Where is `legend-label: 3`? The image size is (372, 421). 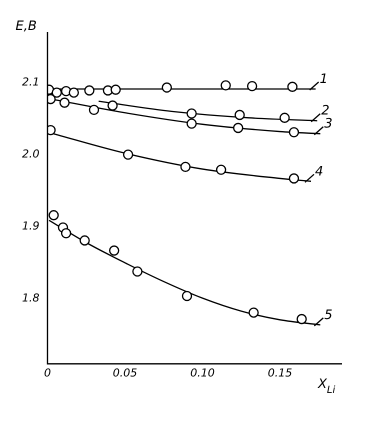
legend-label: 3 is located at coordinates (328, 124).